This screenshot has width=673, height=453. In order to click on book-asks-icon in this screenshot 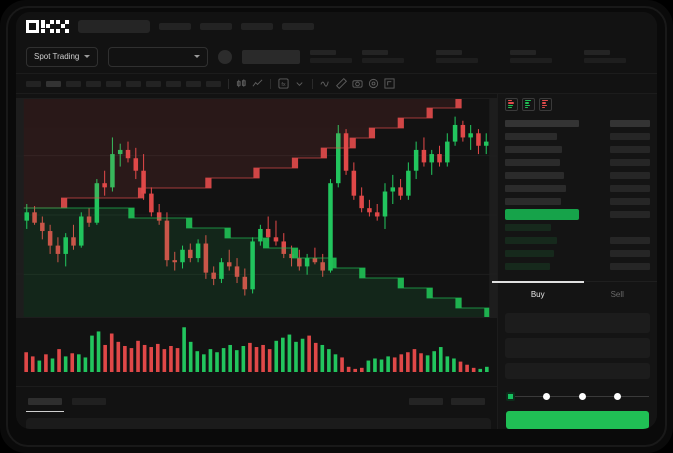, I will do `click(545, 104)`.